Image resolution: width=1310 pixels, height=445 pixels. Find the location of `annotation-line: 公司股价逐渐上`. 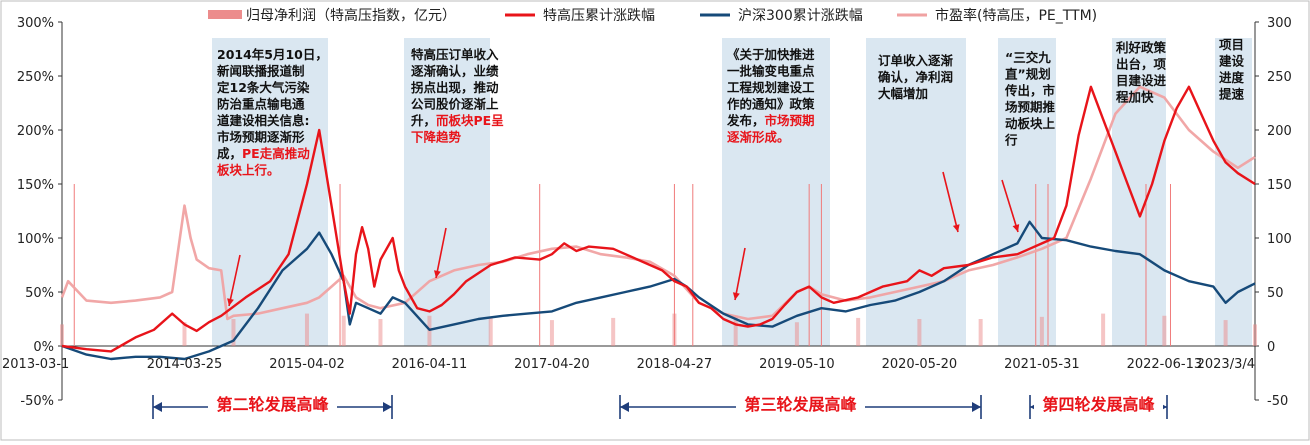

annotation-line: 公司股价逐渐上 is located at coordinates (455, 104).